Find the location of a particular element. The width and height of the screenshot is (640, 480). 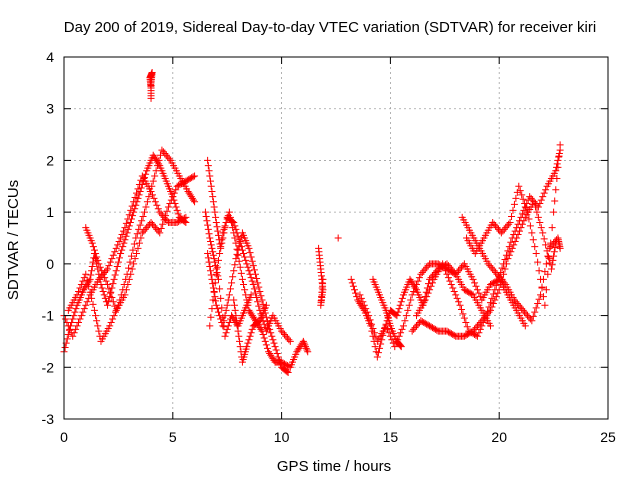

x-tick-label: 25 is located at coordinates (608, 437).